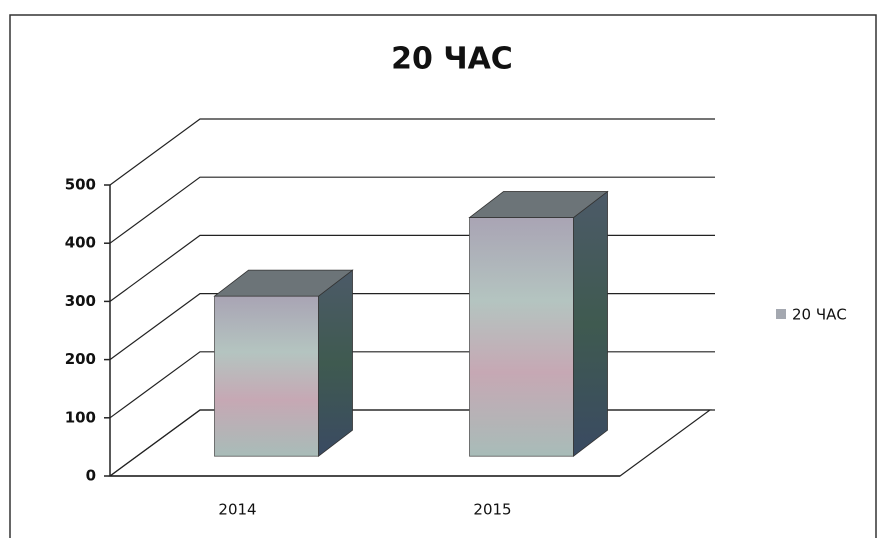  What do you see at coordinates (452, 59) in the screenshot?
I see `chart-title: 20 ЧАС` at bounding box center [452, 59].